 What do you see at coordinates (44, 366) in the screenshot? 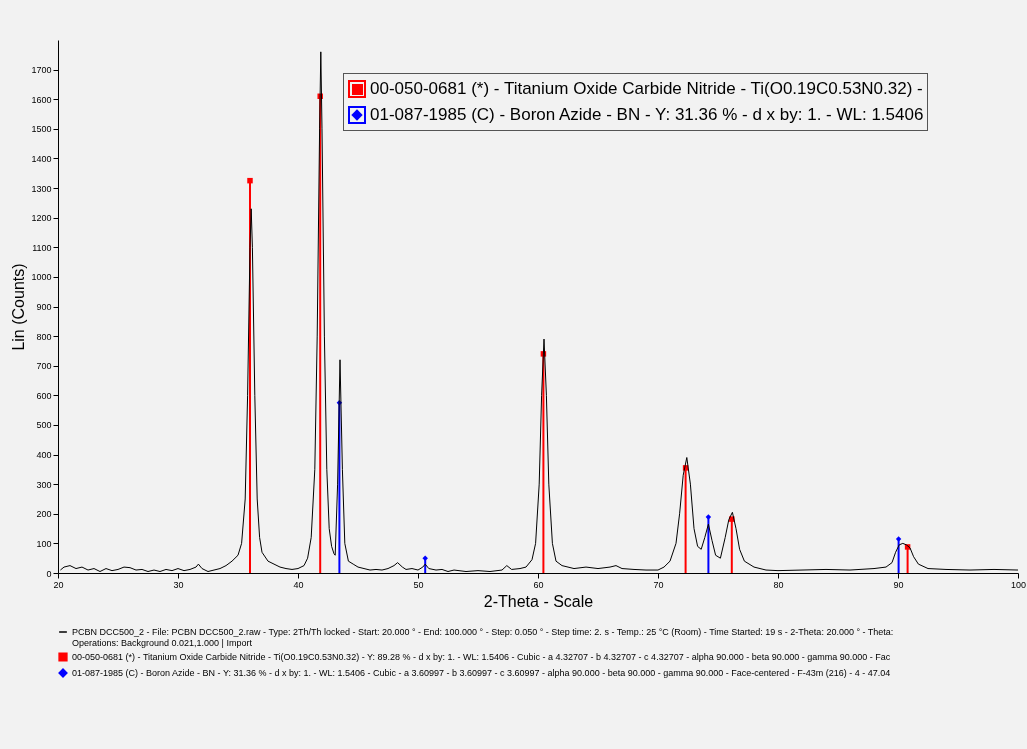
I see `y-tick-label: 700` at bounding box center [44, 366].